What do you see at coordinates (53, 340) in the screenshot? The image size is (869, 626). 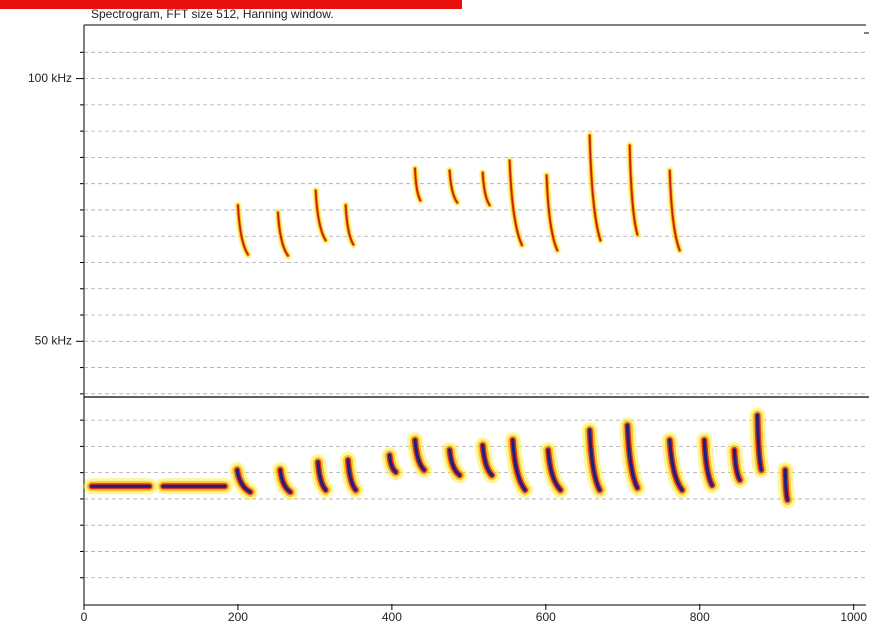 I see `y-tick-label: 50 kHz` at bounding box center [53, 340].